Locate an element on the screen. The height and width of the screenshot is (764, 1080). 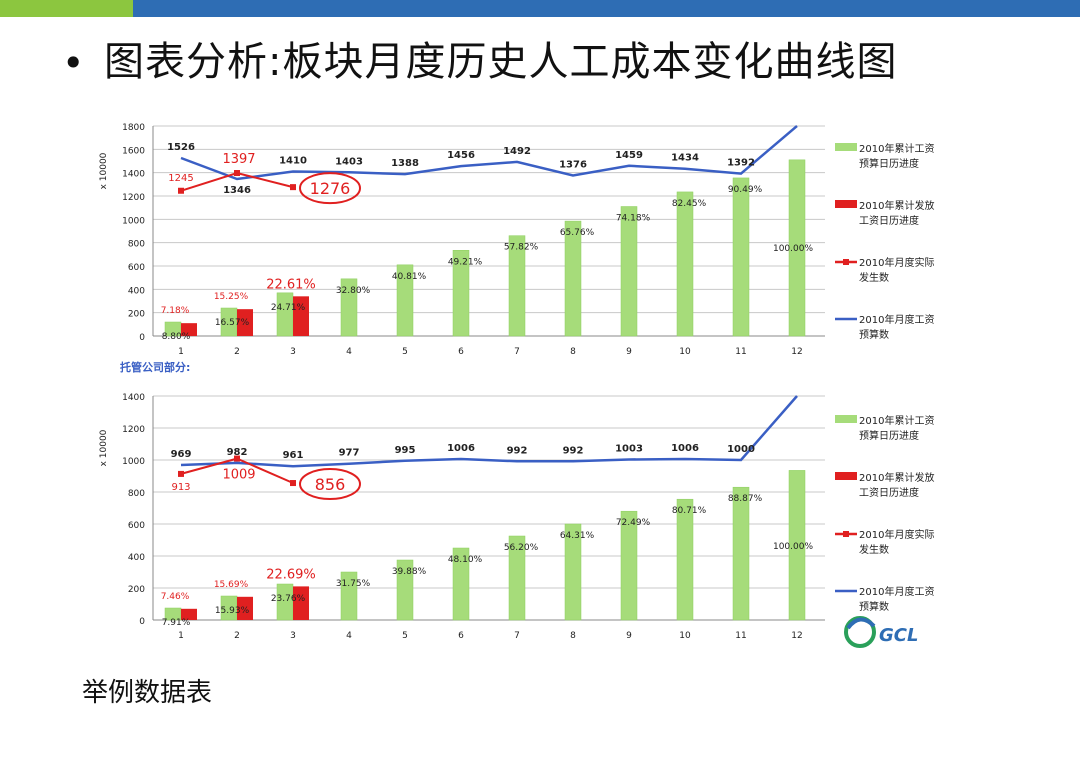
chart2-x-tick-label: 7 is located at coordinates (517, 636).